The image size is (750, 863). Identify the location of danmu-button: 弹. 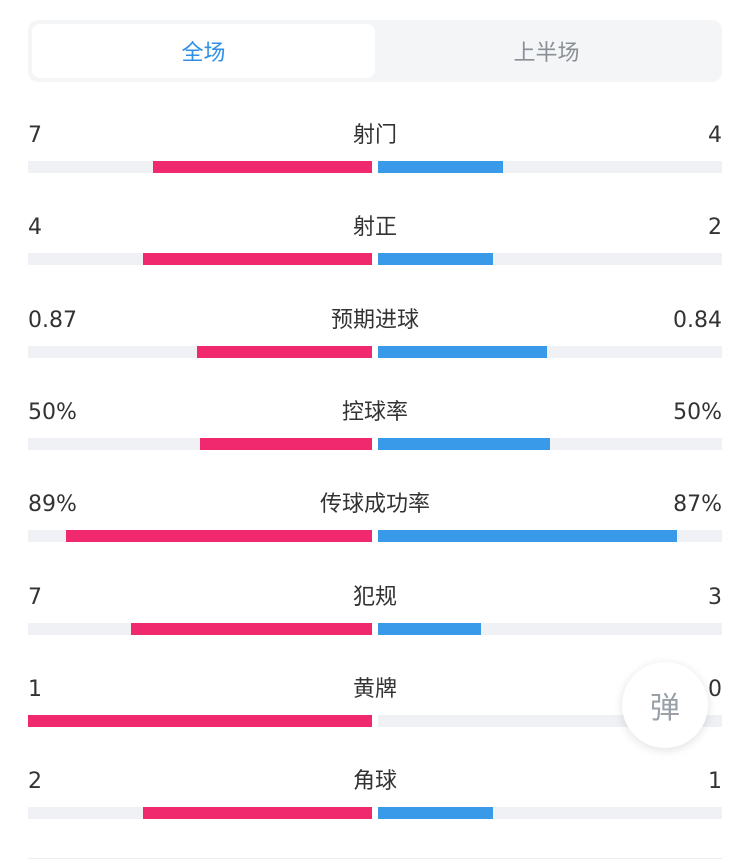
(665, 705).